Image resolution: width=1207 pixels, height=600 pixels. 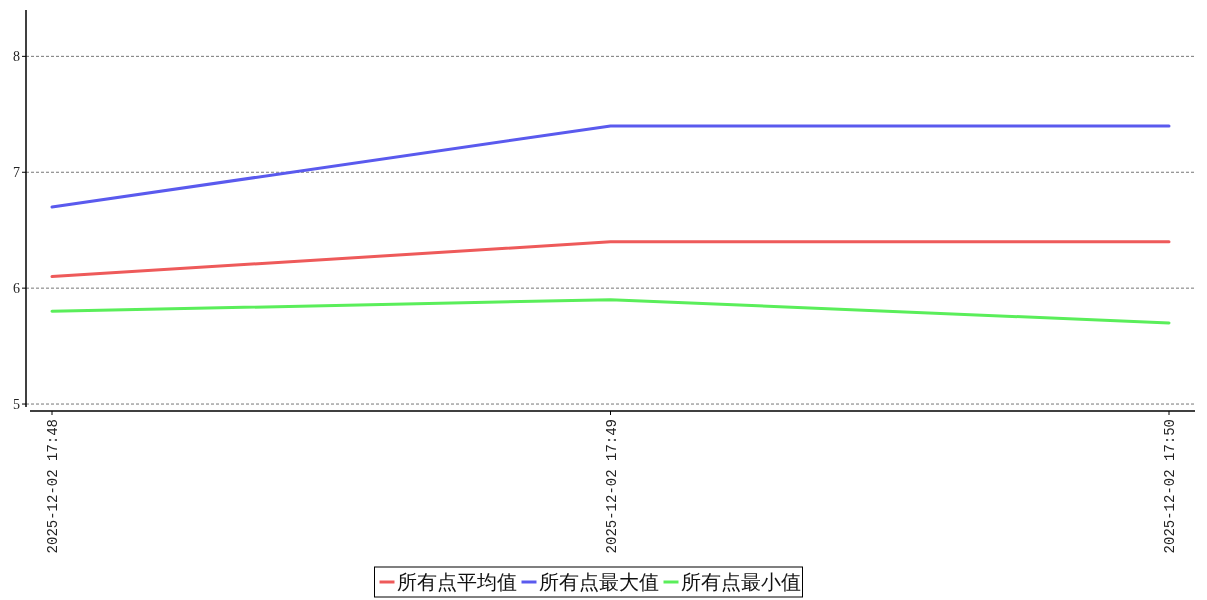 What do you see at coordinates (53, 486) in the screenshot?
I see `x-tick-label: 2025-12-02 17:48` at bounding box center [53, 486].